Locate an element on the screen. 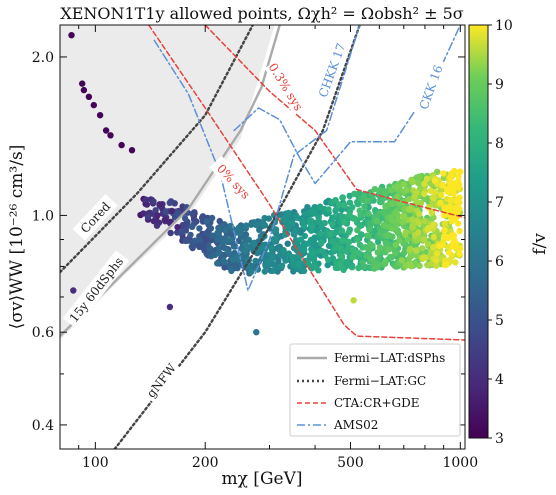 This screenshot has height=495, width=556. x-axis-title: mχ [GeV] is located at coordinates (261, 479).